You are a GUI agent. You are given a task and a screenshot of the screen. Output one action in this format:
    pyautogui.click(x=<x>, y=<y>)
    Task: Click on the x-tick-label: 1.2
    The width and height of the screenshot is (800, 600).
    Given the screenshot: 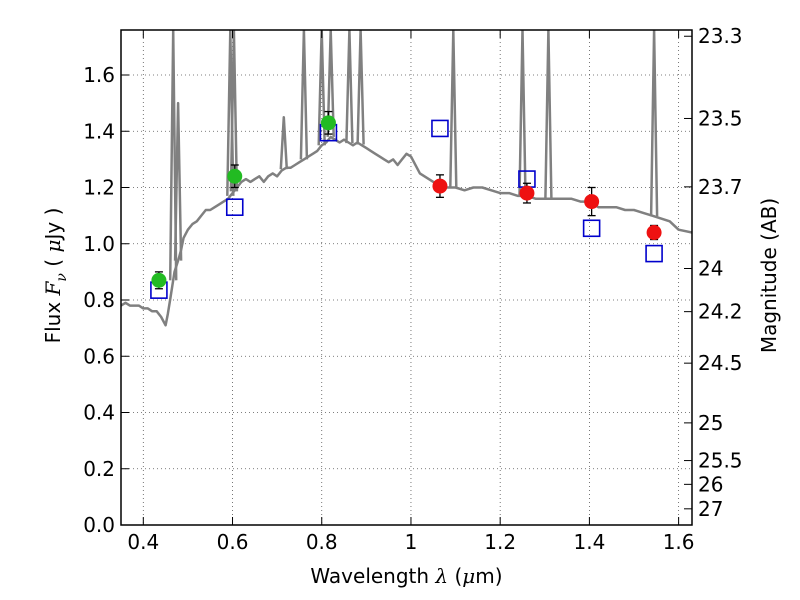 What is the action you would take?
    pyautogui.click(x=500, y=542)
    